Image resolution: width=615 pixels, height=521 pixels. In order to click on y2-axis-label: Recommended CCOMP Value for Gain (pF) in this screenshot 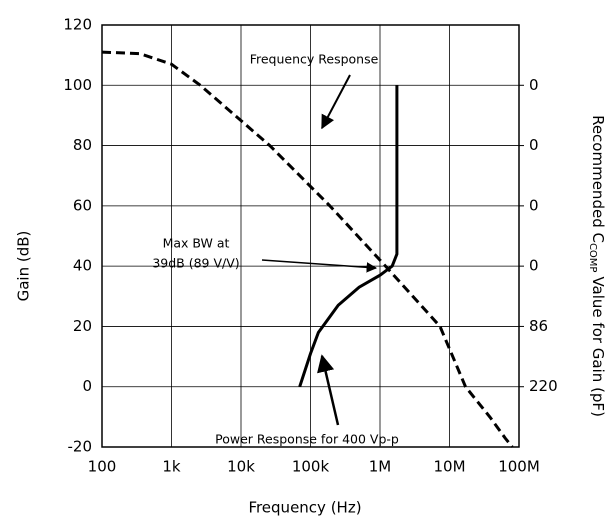, I will do `click(597, 266)`.